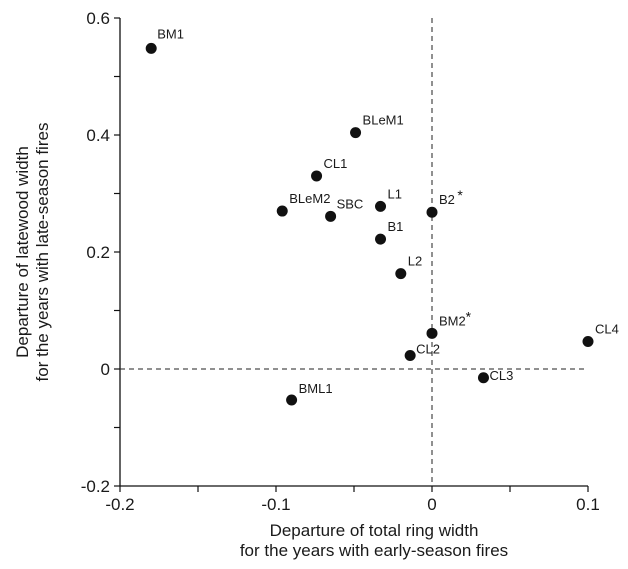 This screenshot has width=628, height=569. Describe the element at coordinates (151, 48) in the screenshot. I see `point-bm1` at that location.